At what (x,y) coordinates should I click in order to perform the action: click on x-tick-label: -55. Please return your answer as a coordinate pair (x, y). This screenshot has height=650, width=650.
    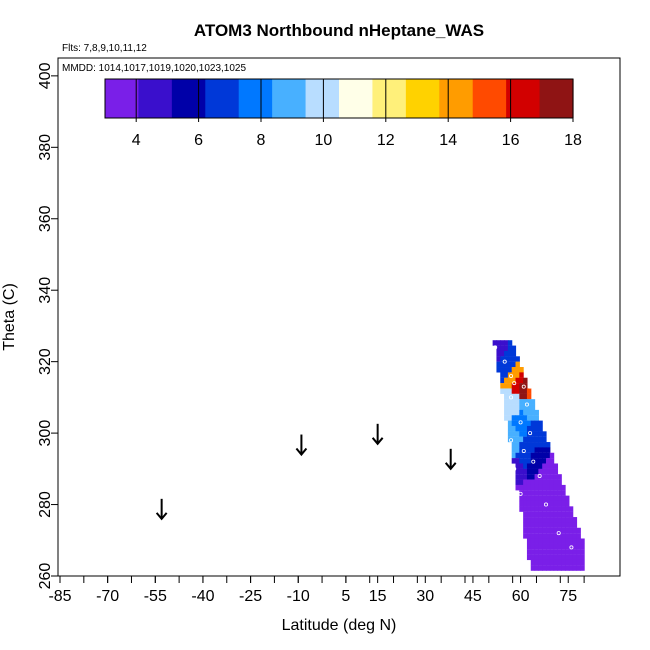
    Looking at the image, I should click on (155, 596).